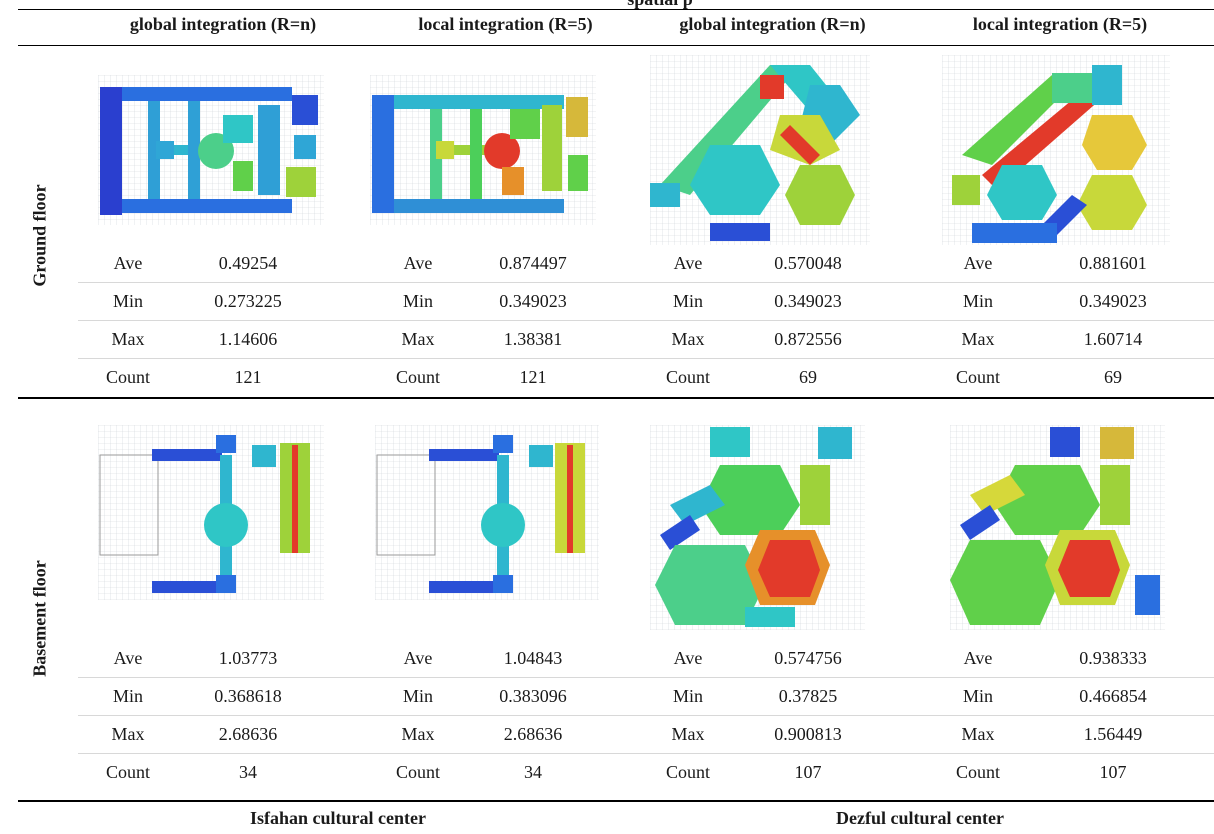 The height and width of the screenshot is (834, 1214). What do you see at coordinates (920, 818) in the screenshot?
I see `footer-dezful: Dezful cultural center` at bounding box center [920, 818].